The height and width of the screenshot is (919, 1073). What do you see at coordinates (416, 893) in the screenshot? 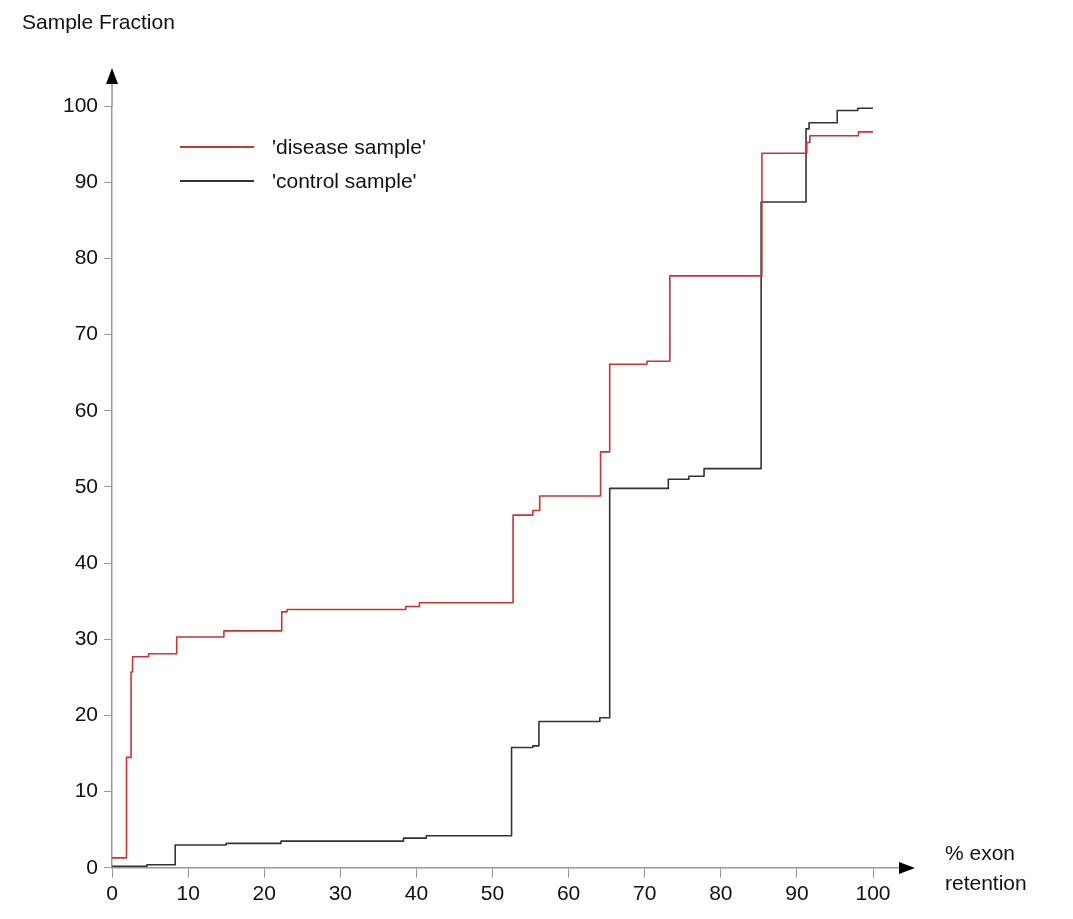
I see `x-tick-label: 40` at bounding box center [416, 893].